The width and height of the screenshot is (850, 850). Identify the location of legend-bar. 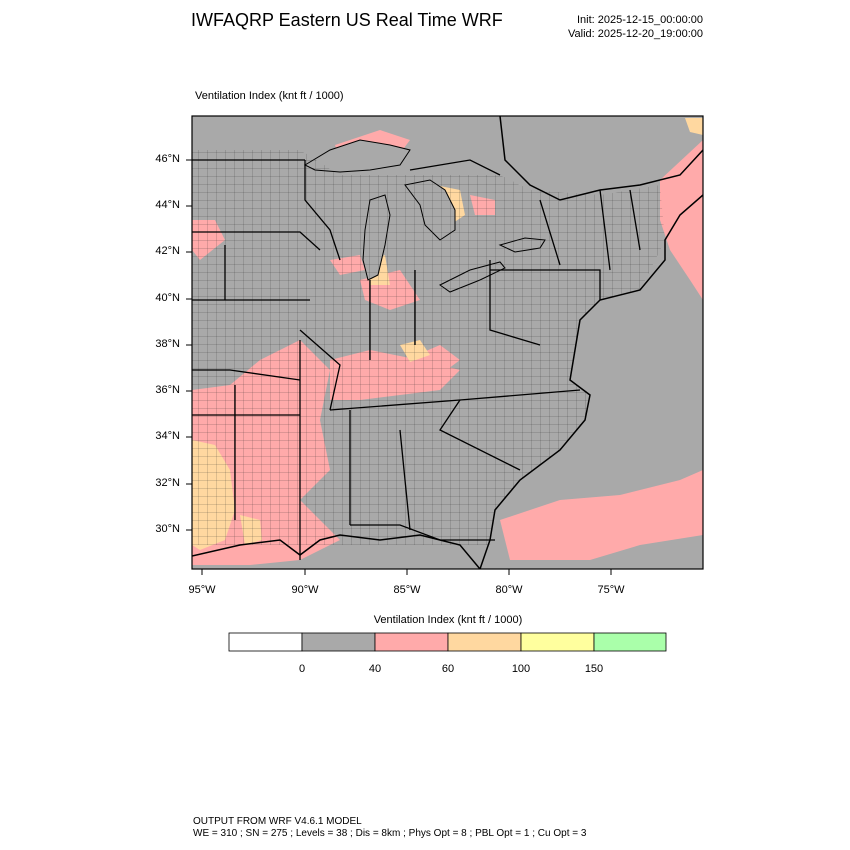
(447, 642).